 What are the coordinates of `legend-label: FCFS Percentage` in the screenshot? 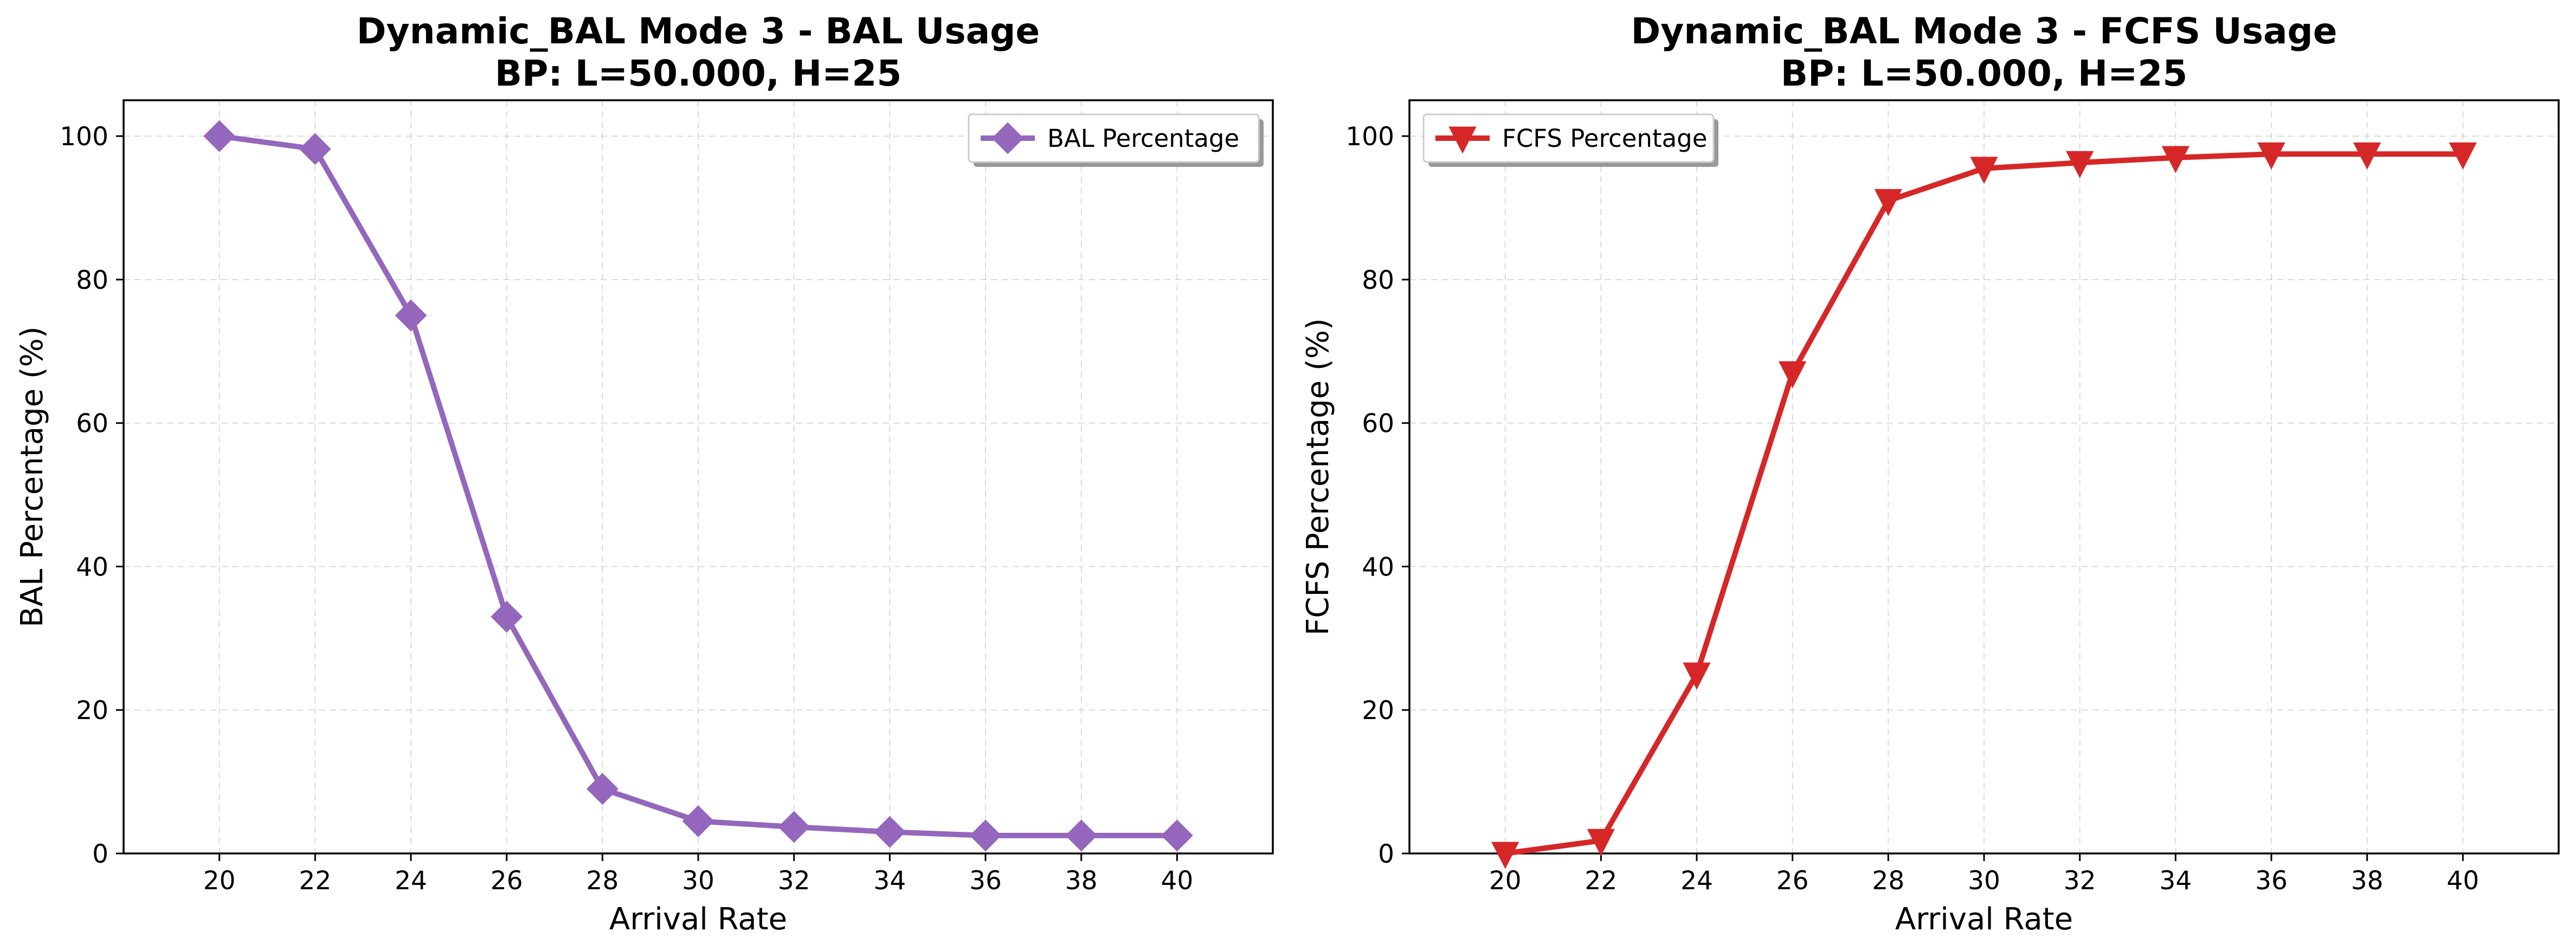 It's located at (1604, 138).